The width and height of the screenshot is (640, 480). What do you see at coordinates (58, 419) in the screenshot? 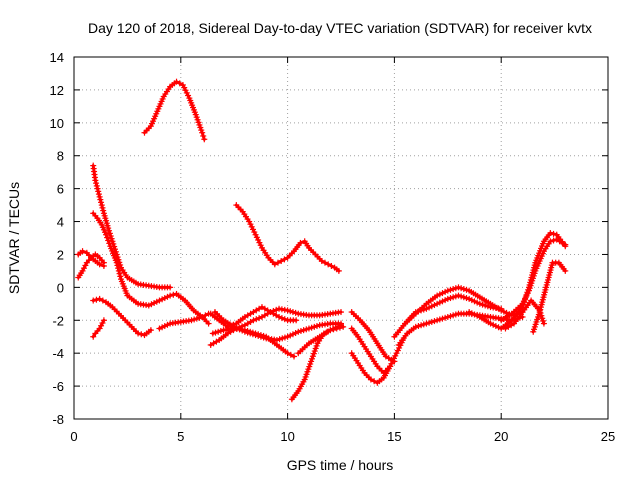
I see `y-tick-label: -8` at bounding box center [58, 419].